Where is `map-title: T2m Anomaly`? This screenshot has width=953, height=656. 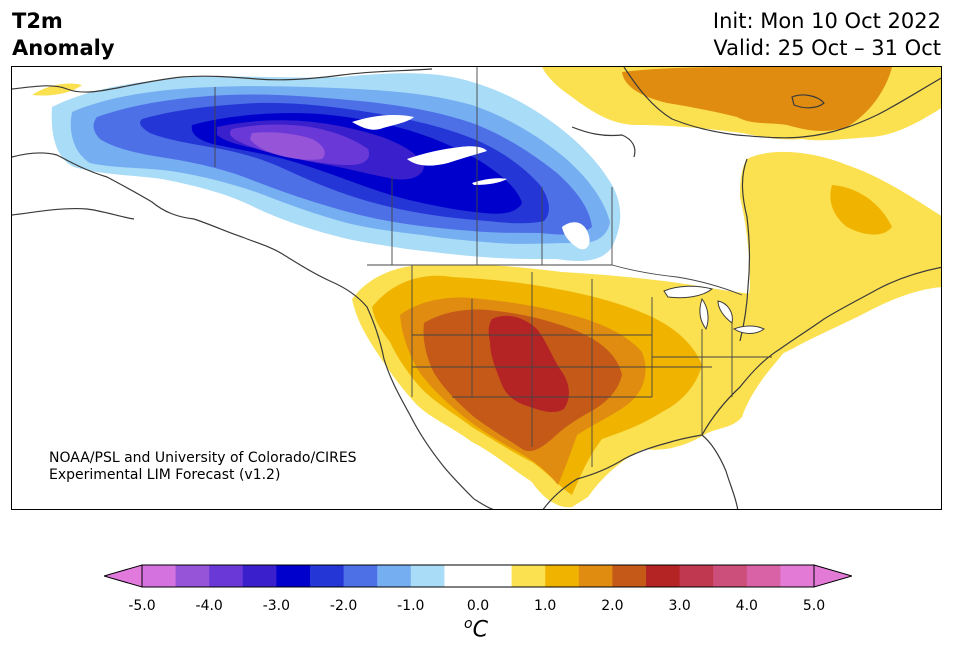
map-title: T2m Anomaly is located at coordinates (63, 35).